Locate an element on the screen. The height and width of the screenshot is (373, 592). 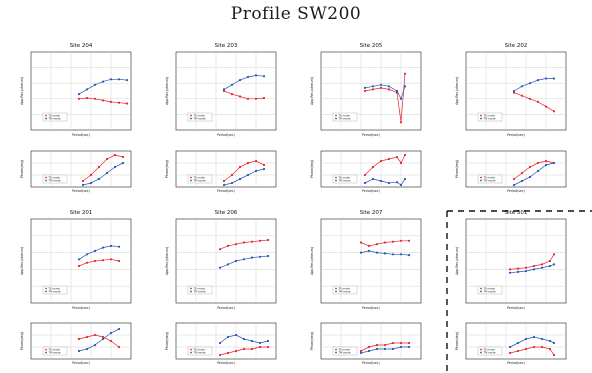
site-title: Site 201 is located at coordinates (81, 213).